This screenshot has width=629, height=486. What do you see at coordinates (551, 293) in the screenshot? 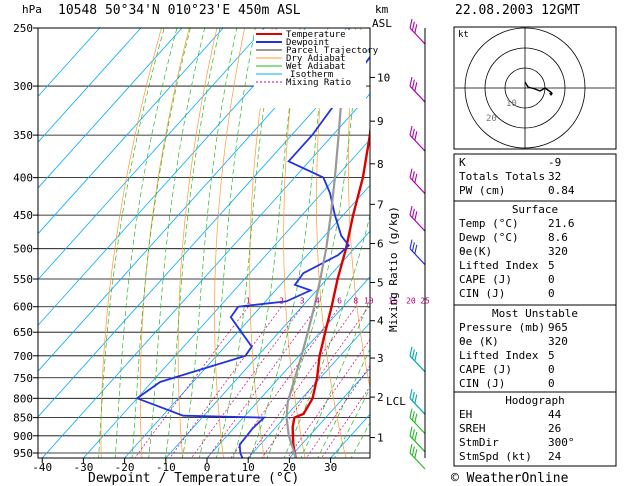
I see `surface-cin-value: 0` at bounding box center [551, 293].